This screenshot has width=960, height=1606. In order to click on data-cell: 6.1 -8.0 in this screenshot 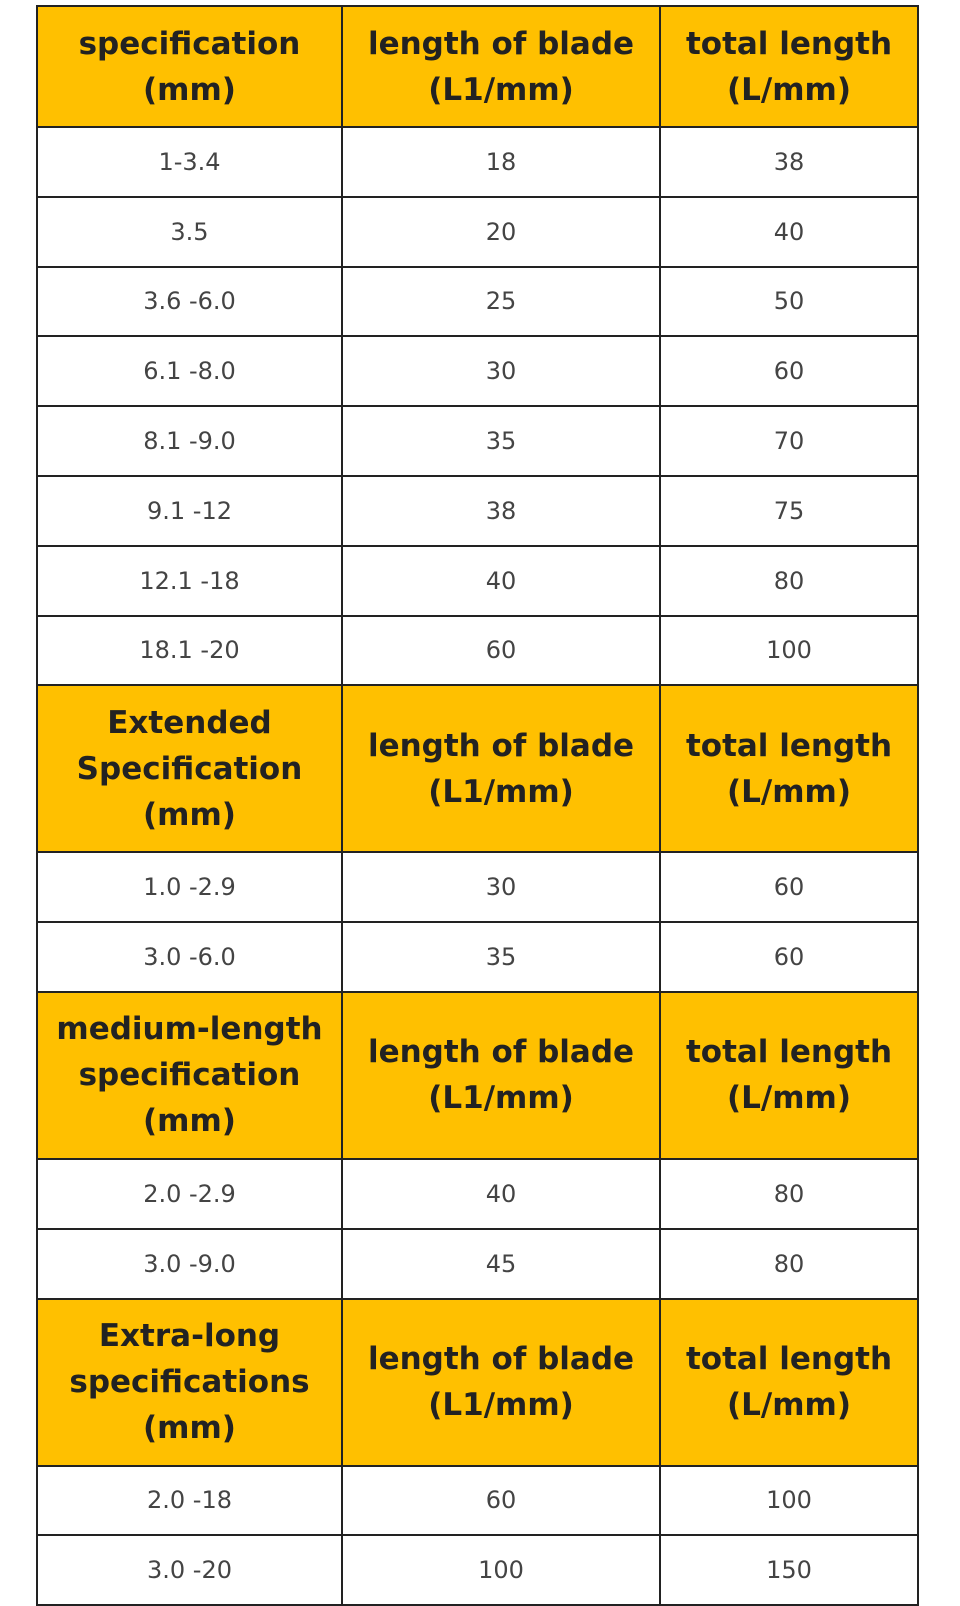, I will do `click(190, 372)`.